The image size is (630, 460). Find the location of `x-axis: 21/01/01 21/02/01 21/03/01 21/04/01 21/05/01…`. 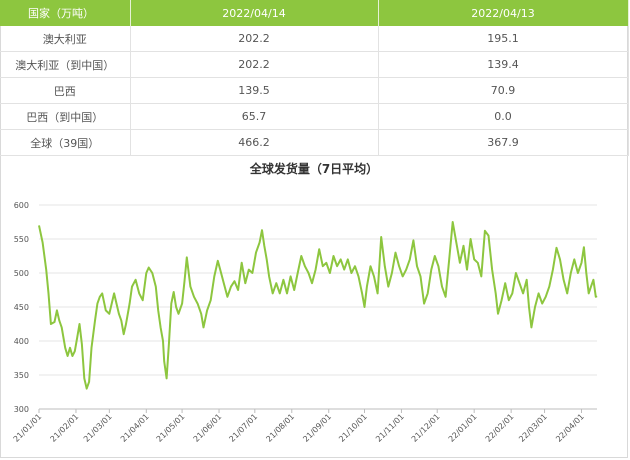

x-axis: 21/01/01 21/02/01 21/03/01 21/04/01 21/05/01… is located at coordinates (299, 426).